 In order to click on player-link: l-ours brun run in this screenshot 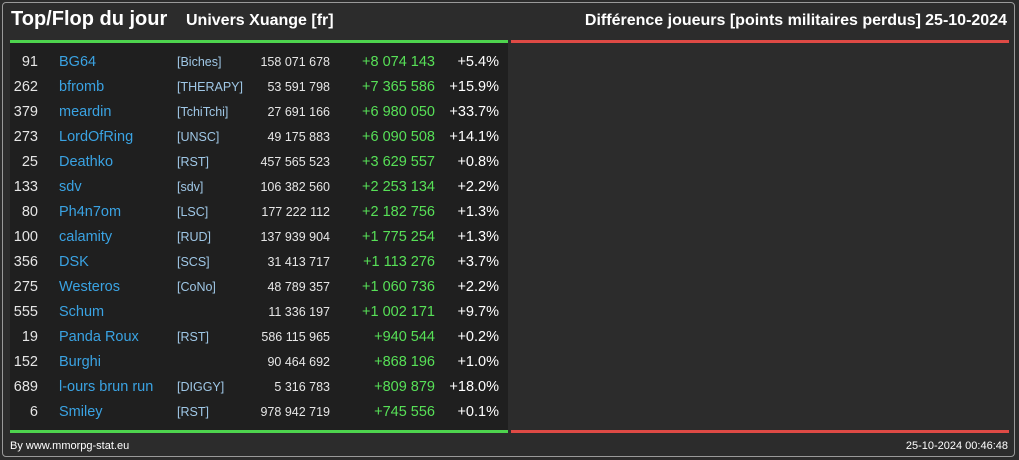, I will do `click(106, 387)`.